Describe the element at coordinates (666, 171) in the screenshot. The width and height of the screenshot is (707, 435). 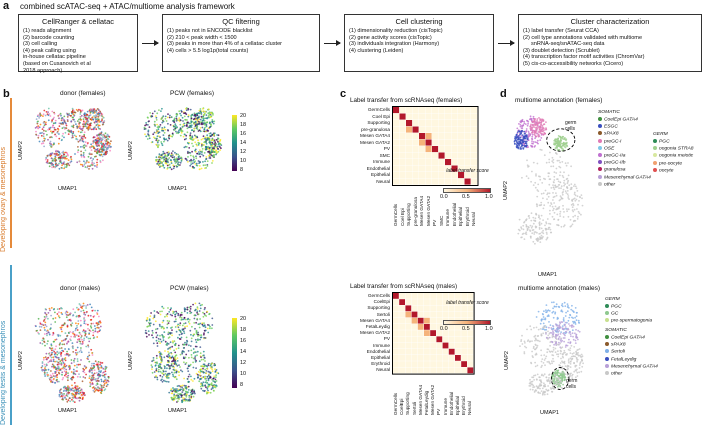
I see `legend-label: oocyte` at that location.